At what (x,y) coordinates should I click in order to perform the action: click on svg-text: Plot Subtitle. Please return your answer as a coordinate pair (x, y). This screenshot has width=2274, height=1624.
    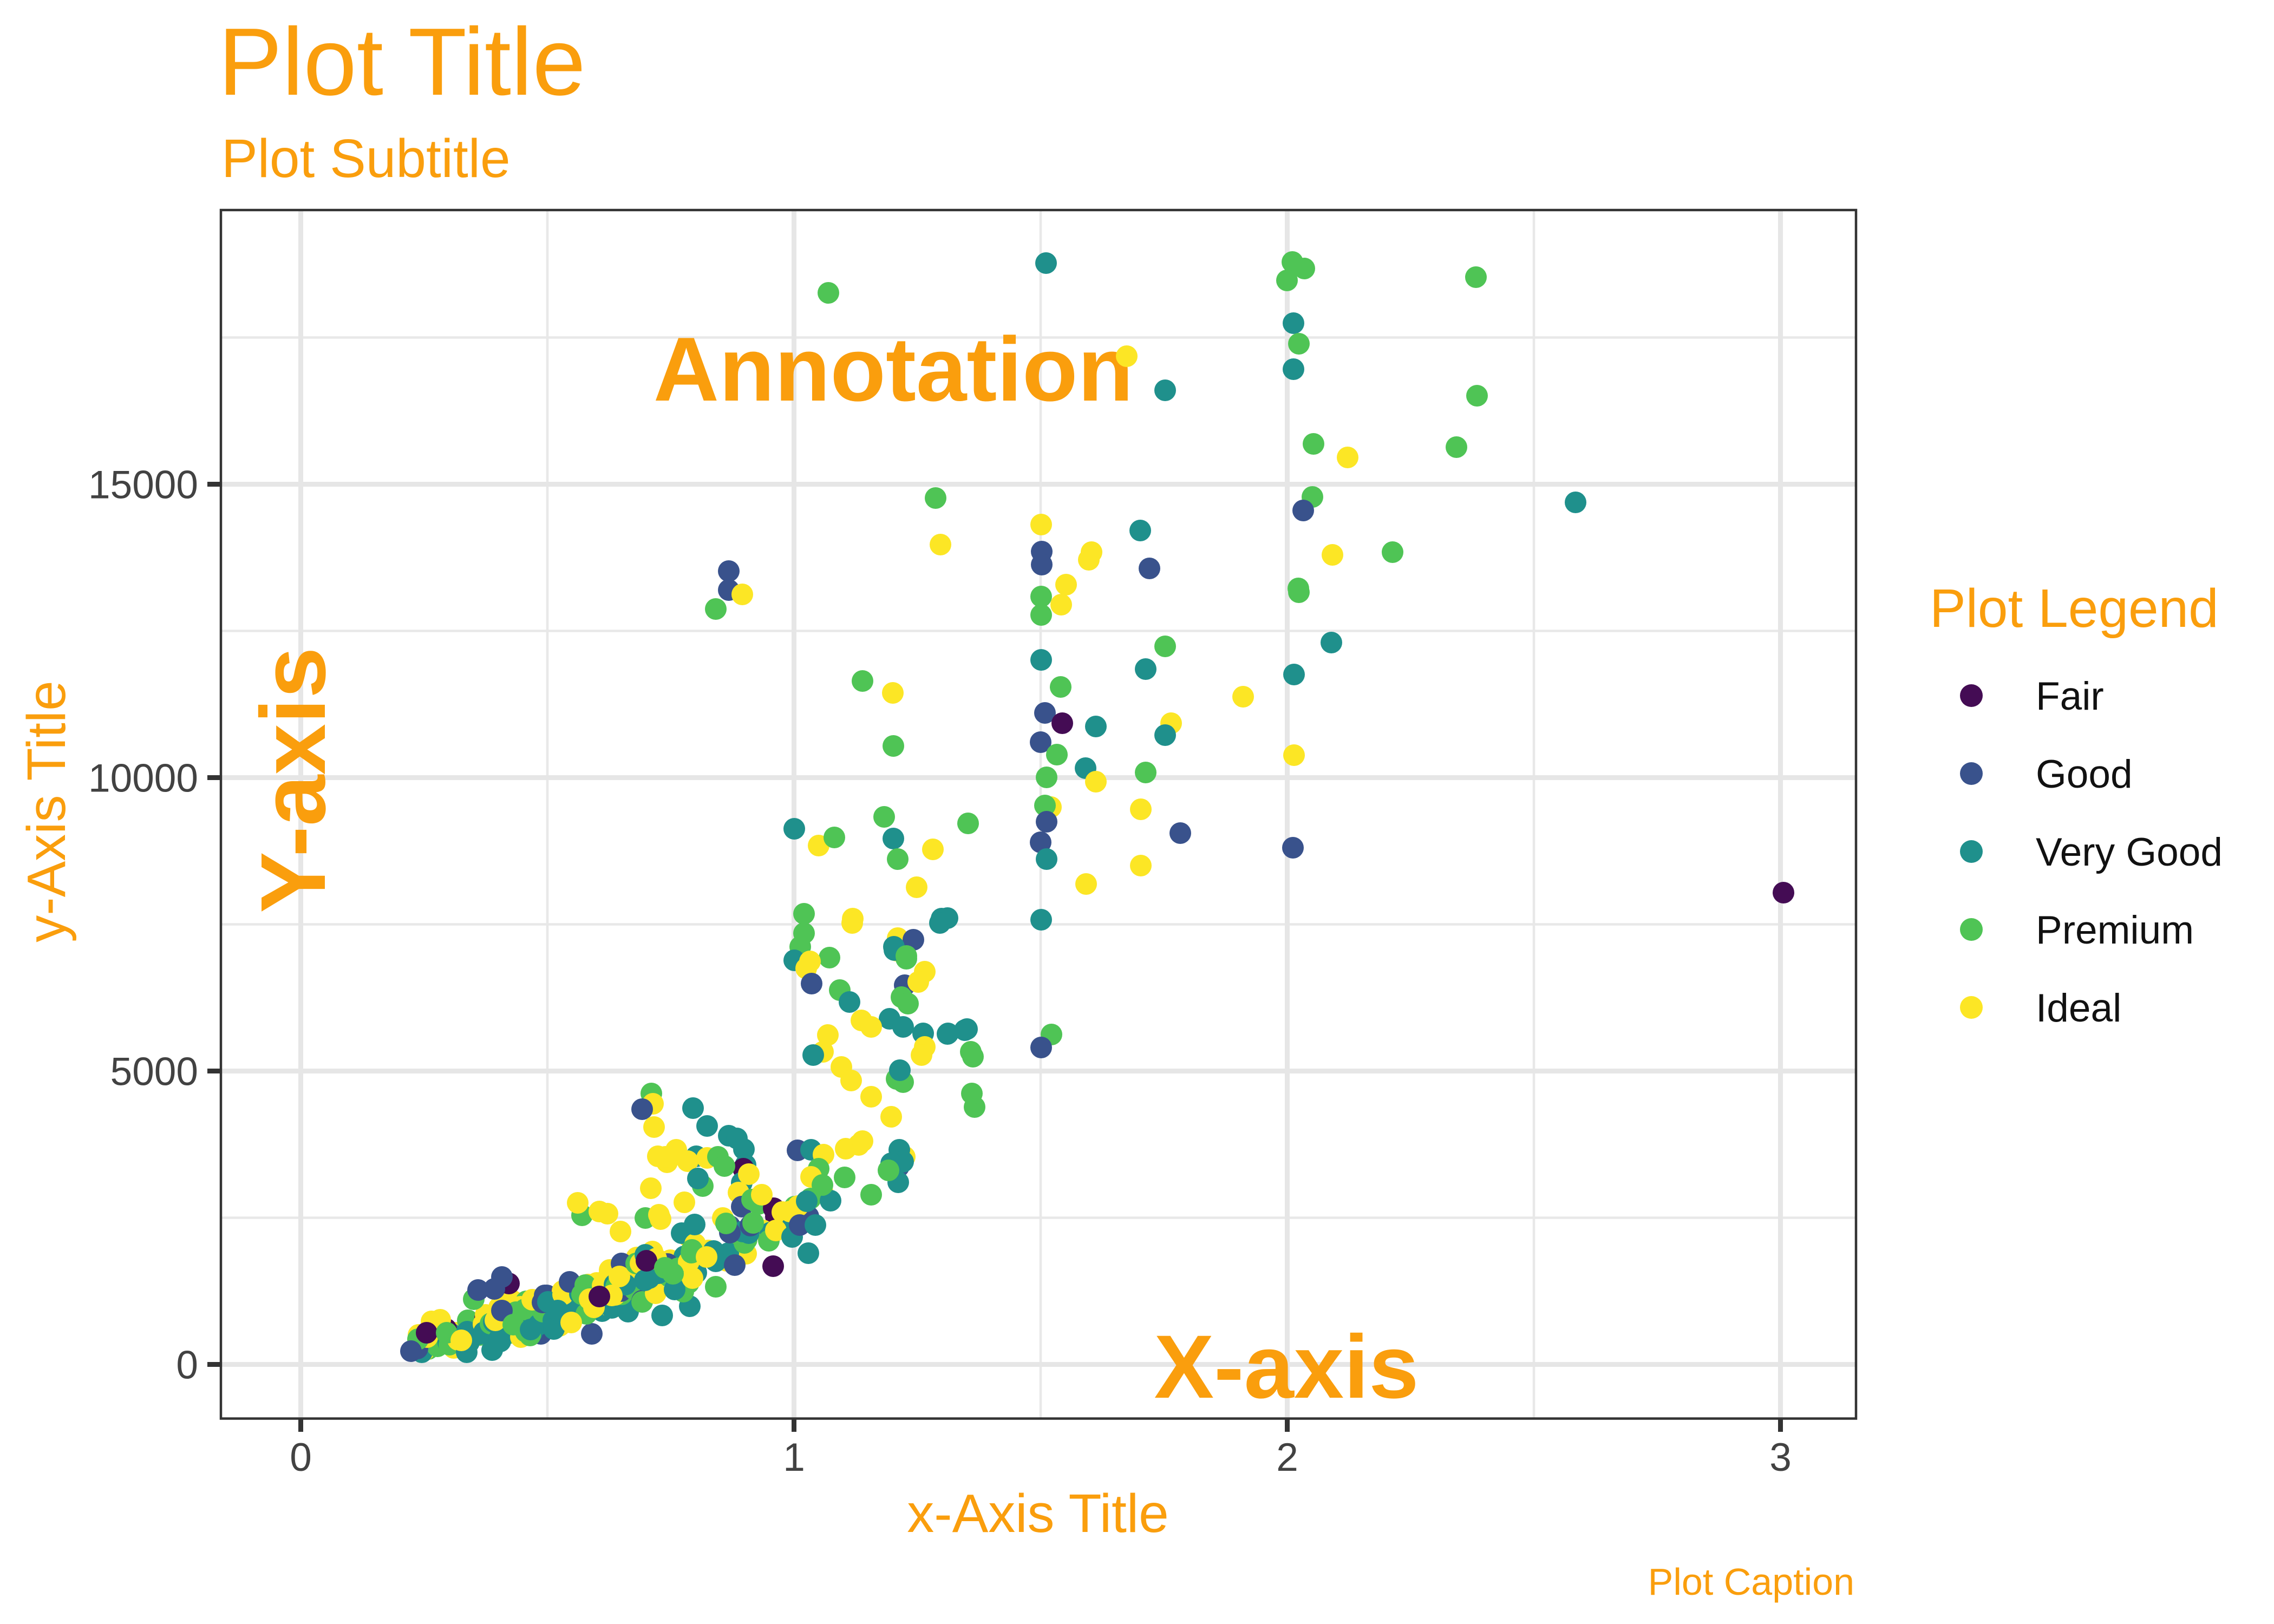
    Looking at the image, I should click on (366, 159).